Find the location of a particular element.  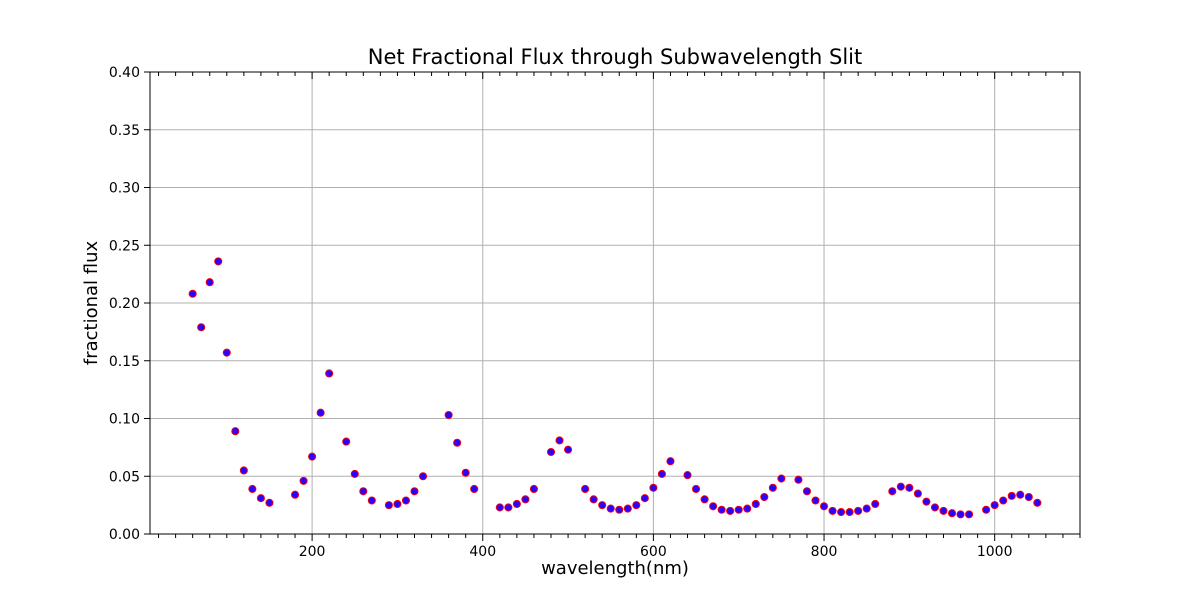

y-tick-label: 0.20 is located at coordinates (124, 304).